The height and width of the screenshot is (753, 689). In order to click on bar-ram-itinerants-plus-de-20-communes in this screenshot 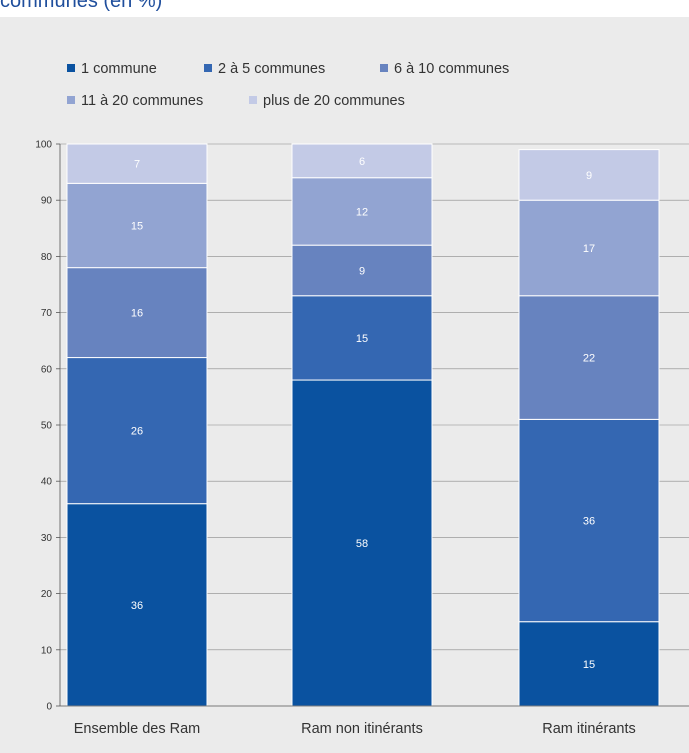, I will do `click(589, 175)`.